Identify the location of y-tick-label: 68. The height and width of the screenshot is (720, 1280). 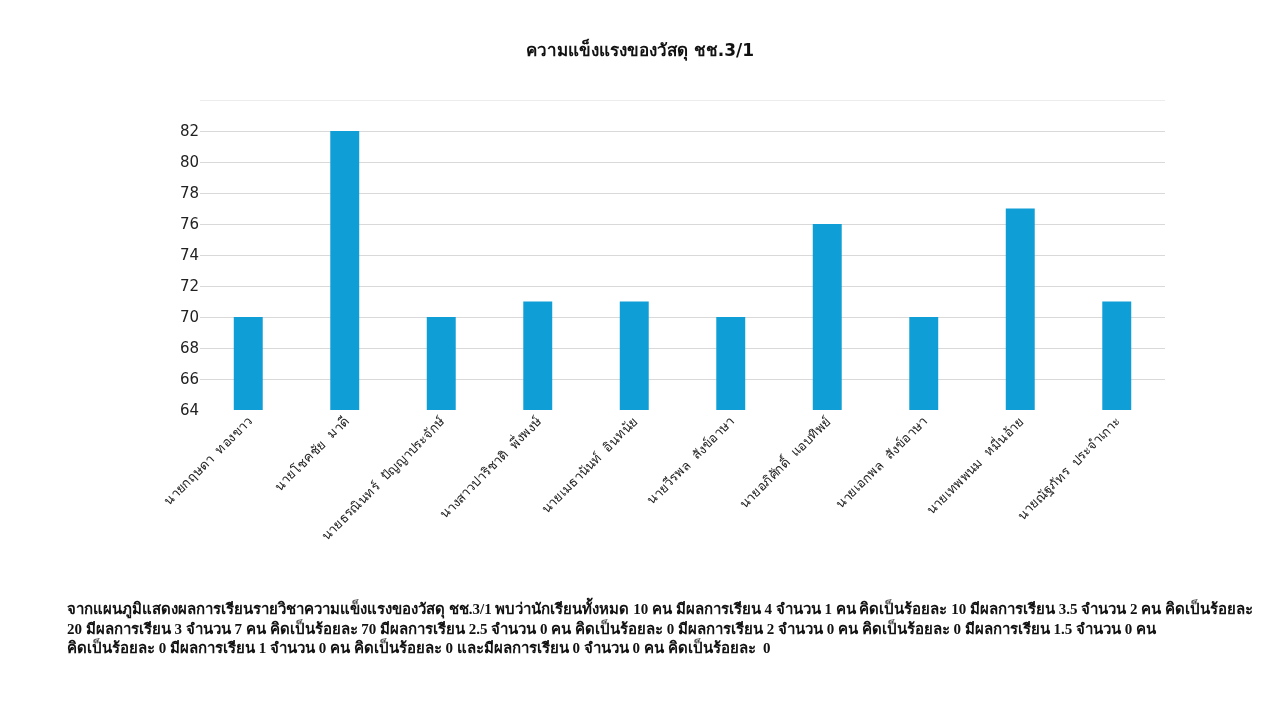
(189, 348).